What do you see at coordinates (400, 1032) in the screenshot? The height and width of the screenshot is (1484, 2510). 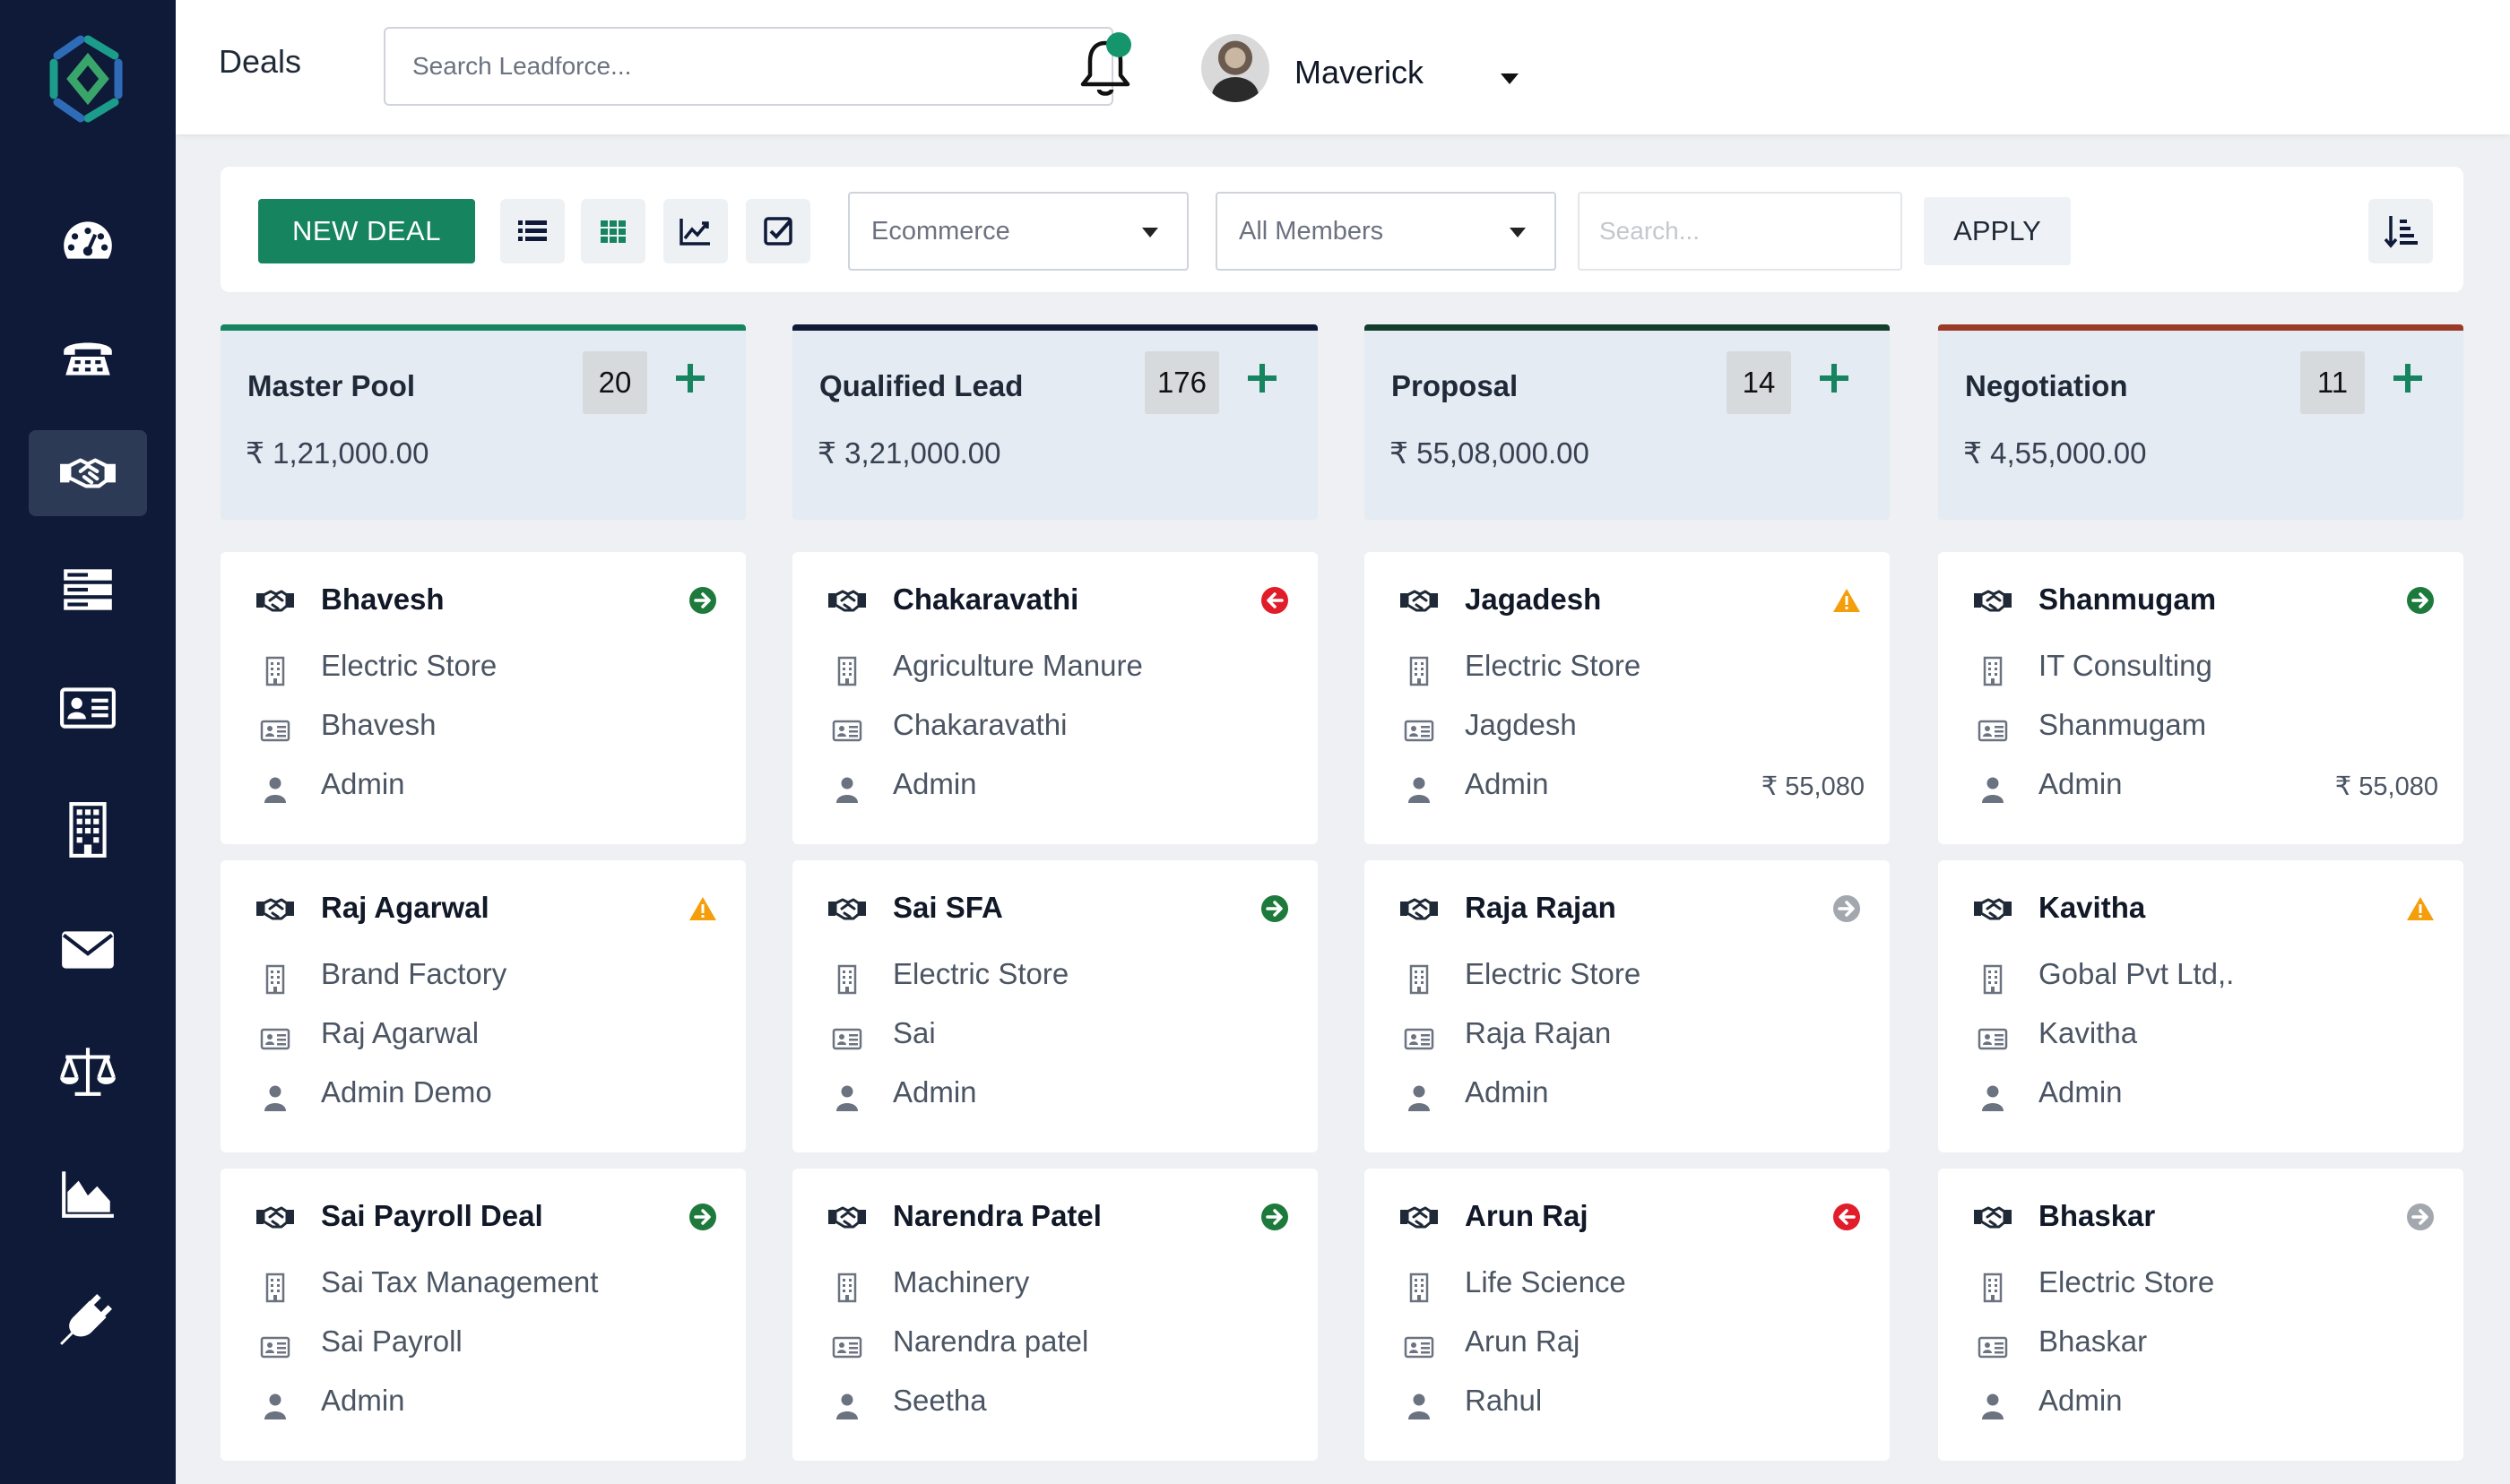 I see `deal-contact: Raj Agarwal` at bounding box center [400, 1032].